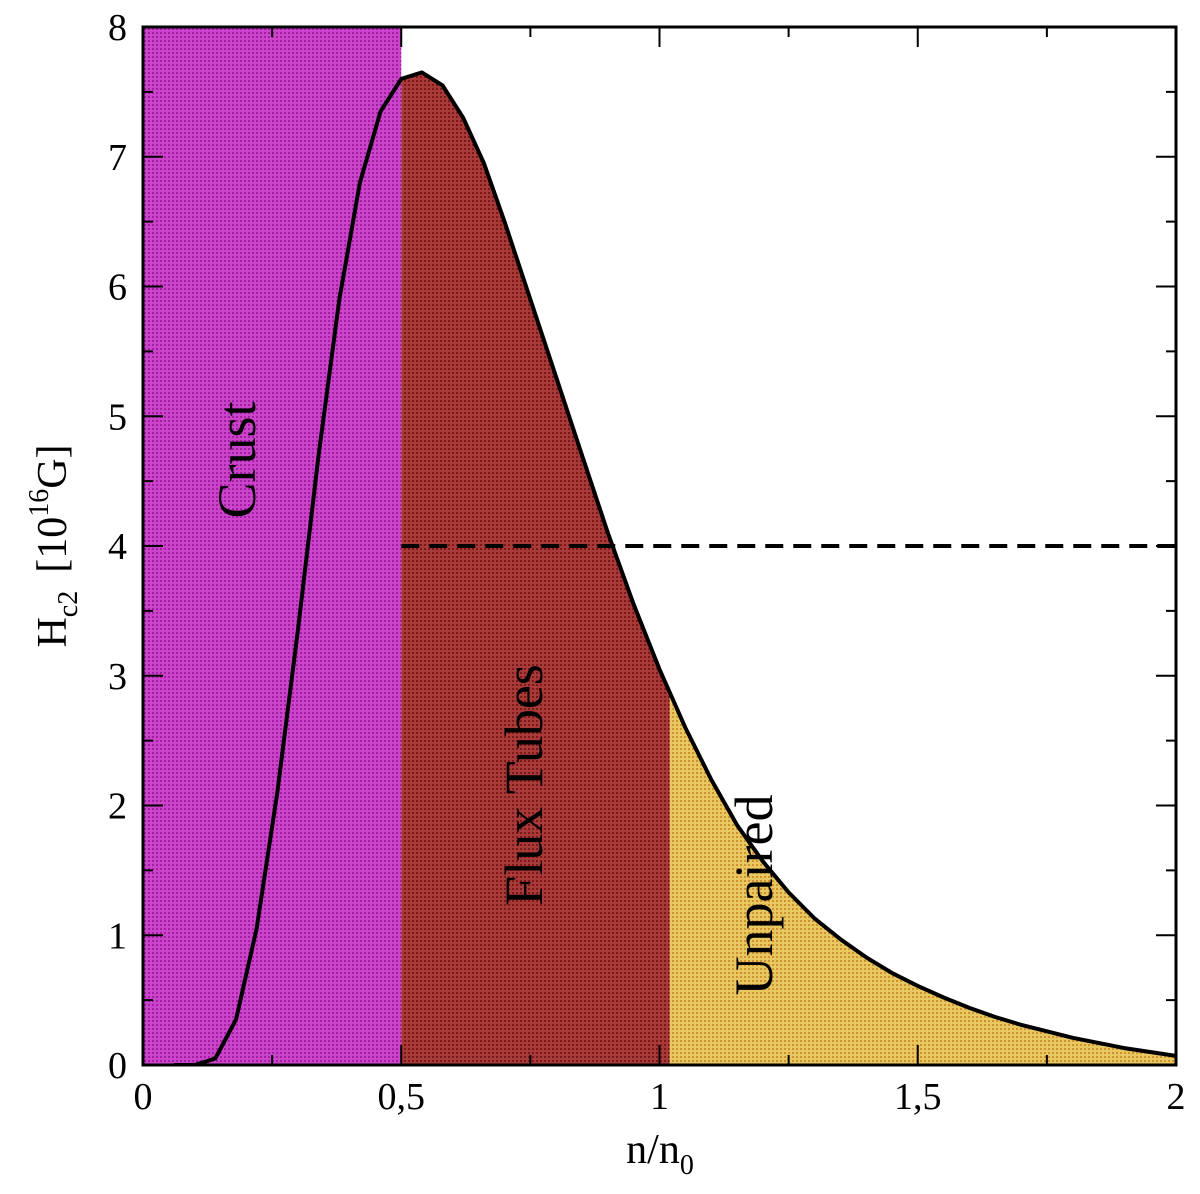 This screenshot has height=1194, width=1200. I want to click on y-tick-label: 2, so click(117, 807).